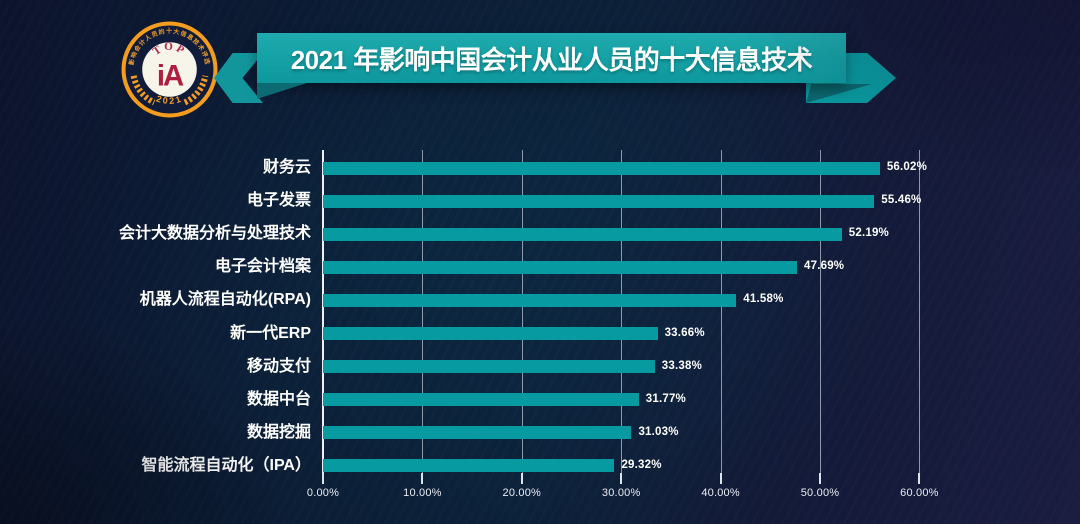 The image size is (1080, 524). What do you see at coordinates (422, 493) in the screenshot?
I see `x-axis-tick-label: 10.00%` at bounding box center [422, 493].